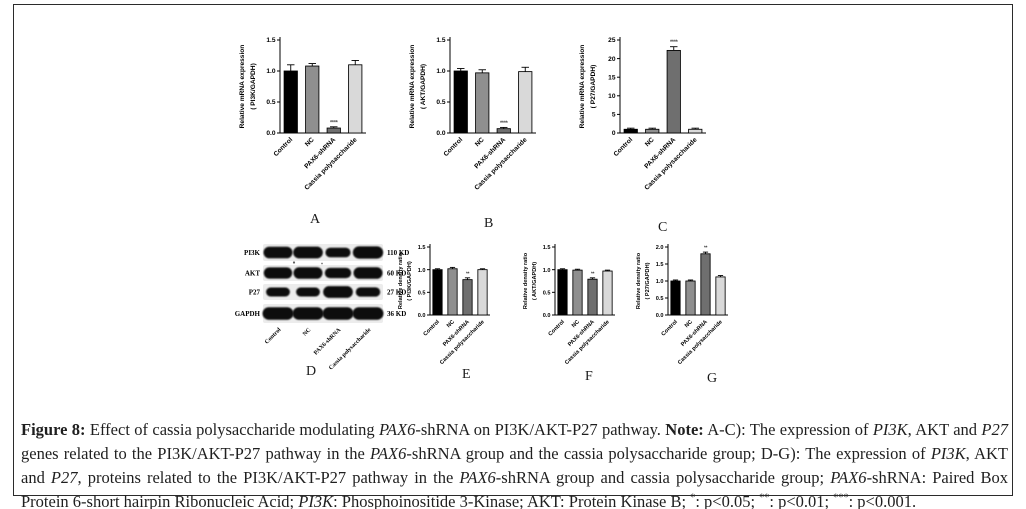 The width and height of the screenshot is (1026, 509). Describe the element at coordinates (890, 429) in the screenshot. I see `caption-segment: PI3K` at that location.